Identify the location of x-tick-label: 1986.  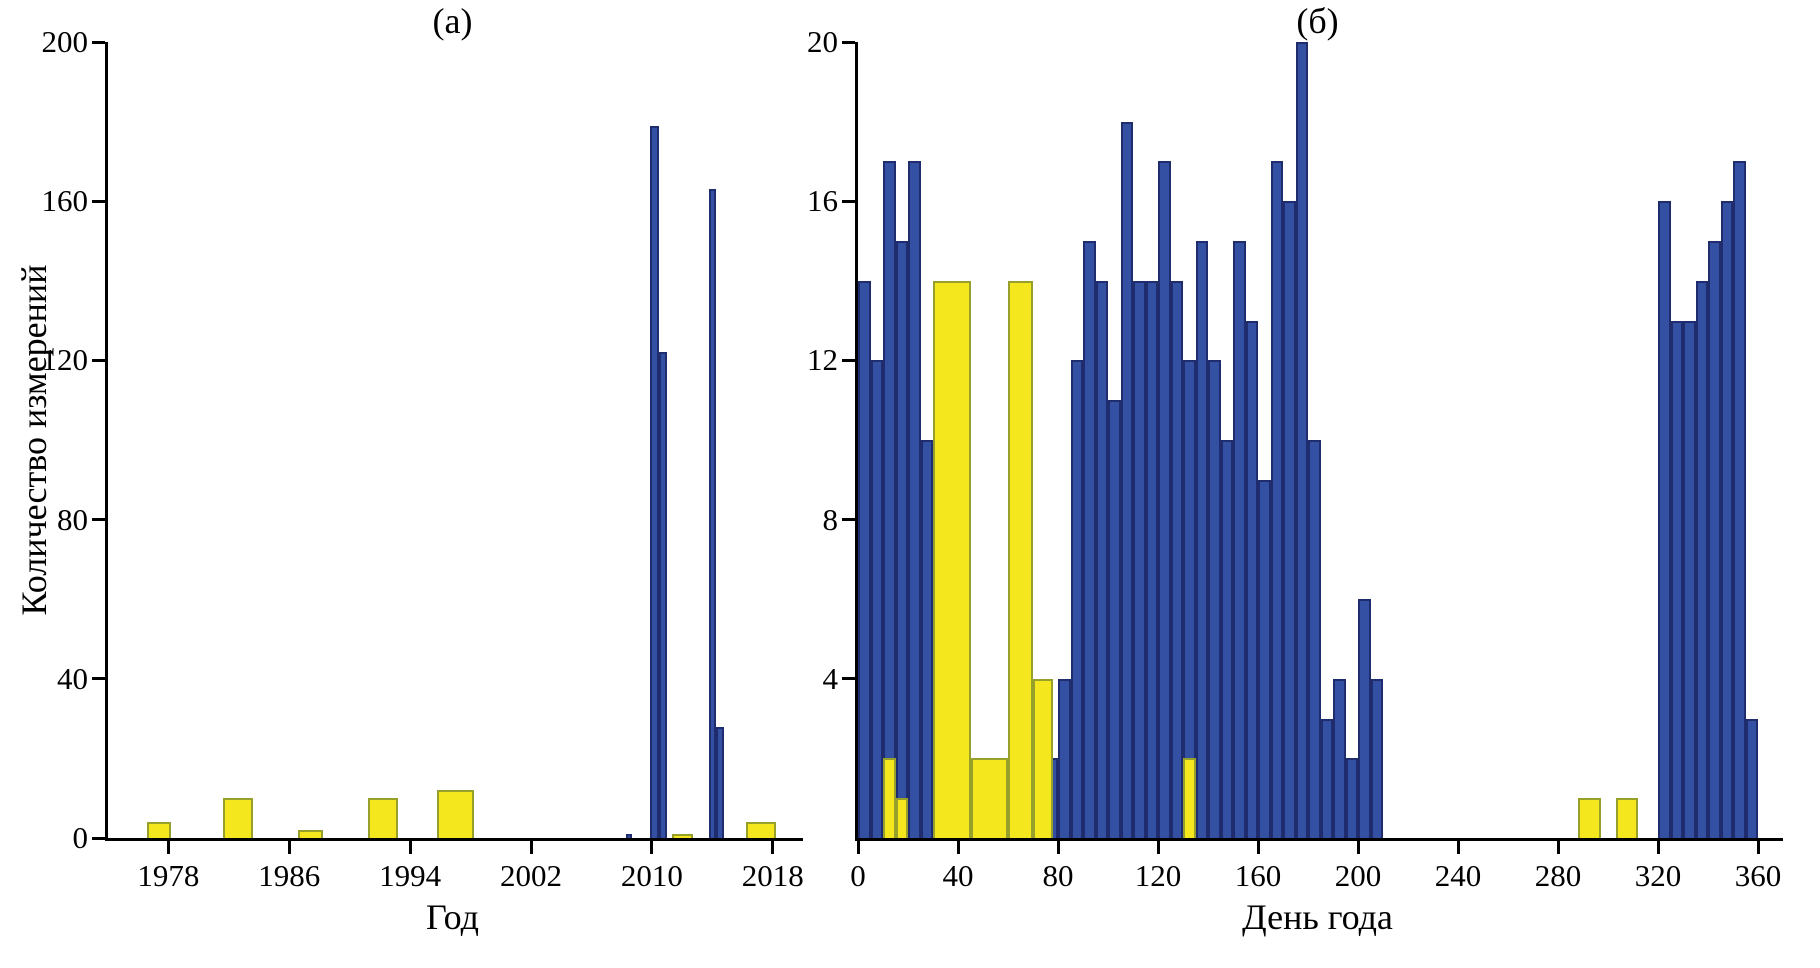
(289, 875).